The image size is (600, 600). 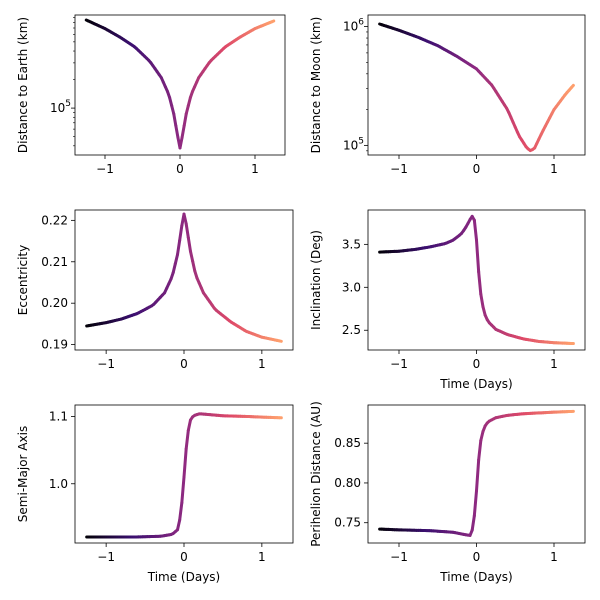 I want to click on panel-3: −1 0 1 0.19 0.20 0.21 0.22 Eccentricity, so click(x=155, y=290).